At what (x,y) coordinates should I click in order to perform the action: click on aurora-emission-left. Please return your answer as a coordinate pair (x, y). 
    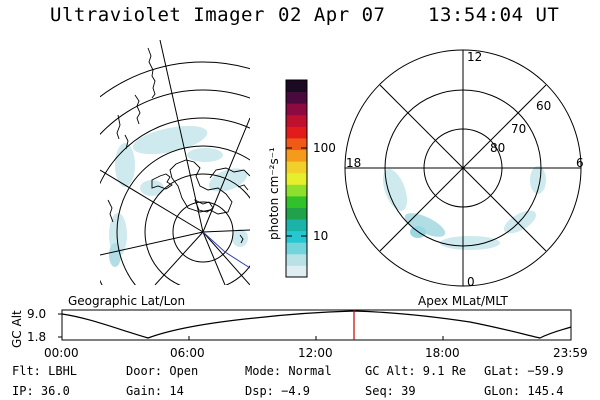
    Looking at the image, I should click on (178, 196).